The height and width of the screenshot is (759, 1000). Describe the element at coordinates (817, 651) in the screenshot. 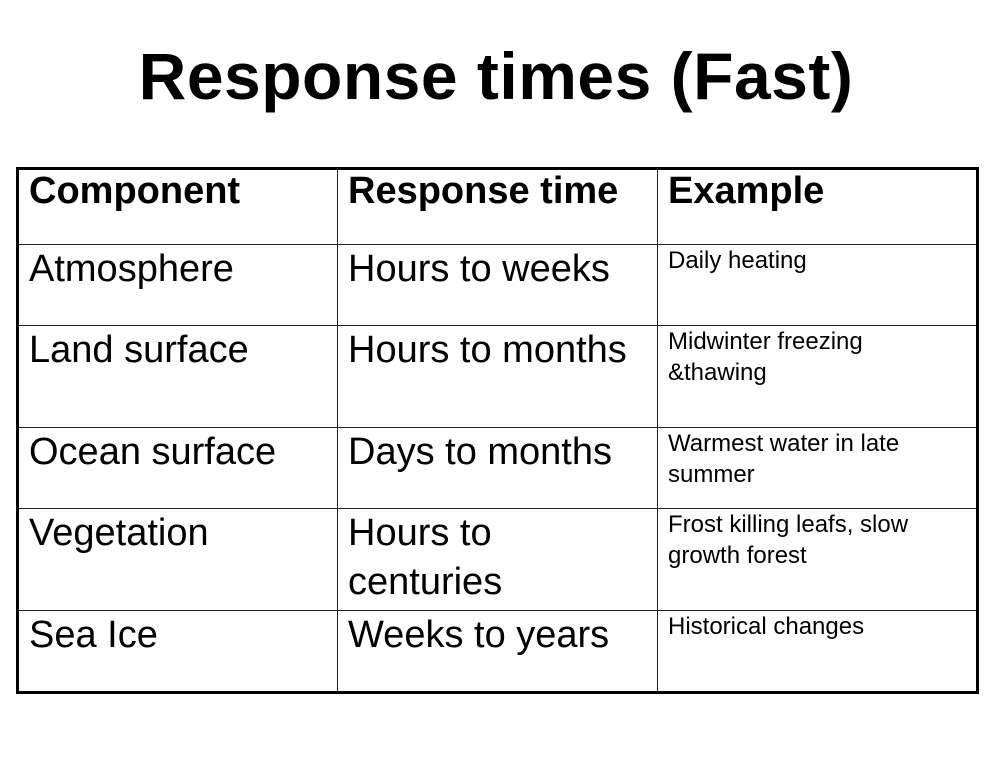

I see `cell-example: Historical changes` at that location.